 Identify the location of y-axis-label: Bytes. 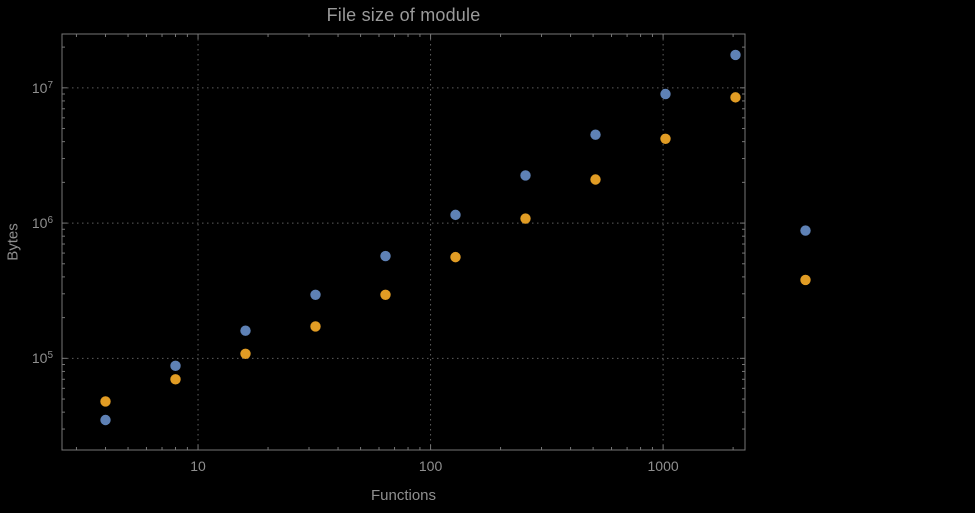
(13, 242).